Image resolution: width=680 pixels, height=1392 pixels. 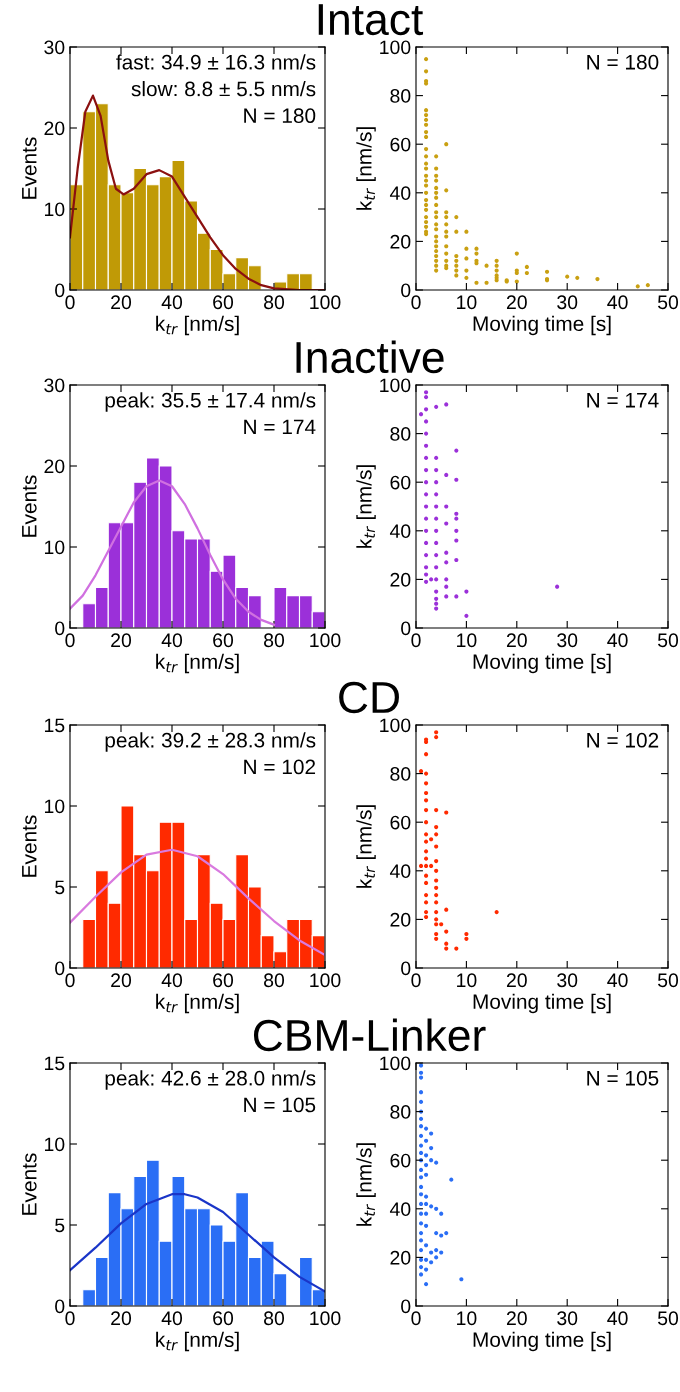 I want to click on y-tick-label: 5, so click(x=60, y=887).